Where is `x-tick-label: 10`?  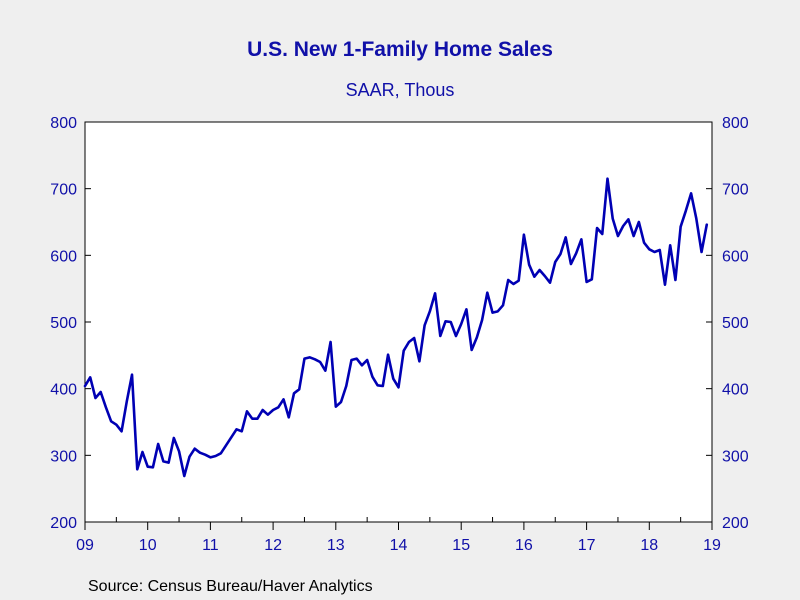 x-tick-label: 10 is located at coordinates (148, 545).